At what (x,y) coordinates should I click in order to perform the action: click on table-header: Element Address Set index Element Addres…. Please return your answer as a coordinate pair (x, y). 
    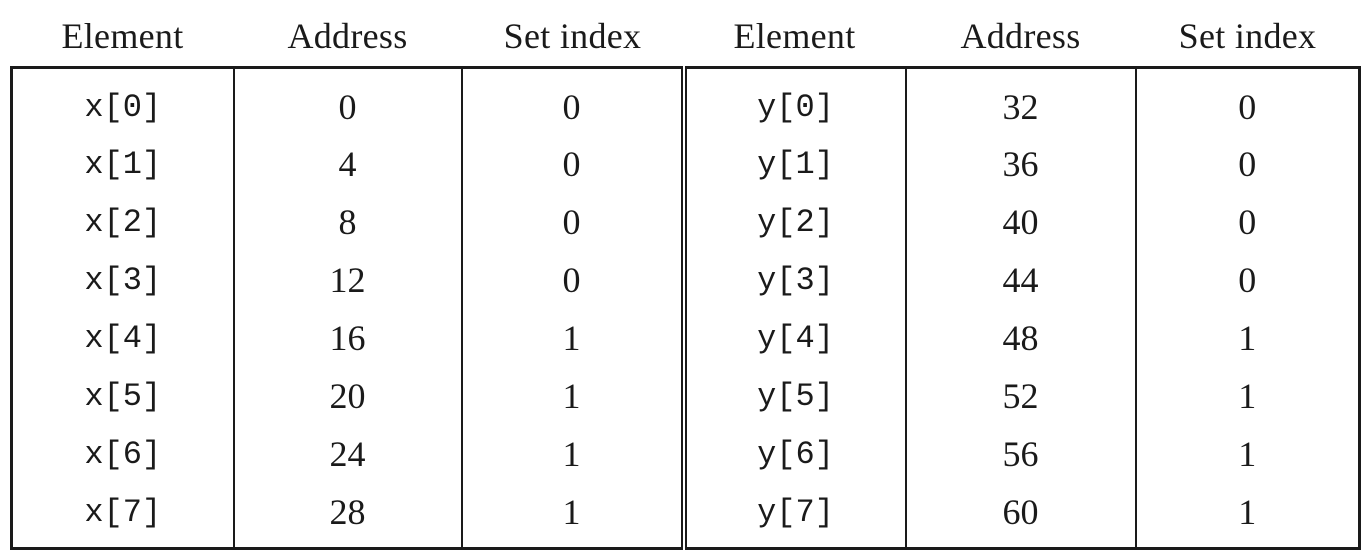
    Looking at the image, I should click on (685, 37).